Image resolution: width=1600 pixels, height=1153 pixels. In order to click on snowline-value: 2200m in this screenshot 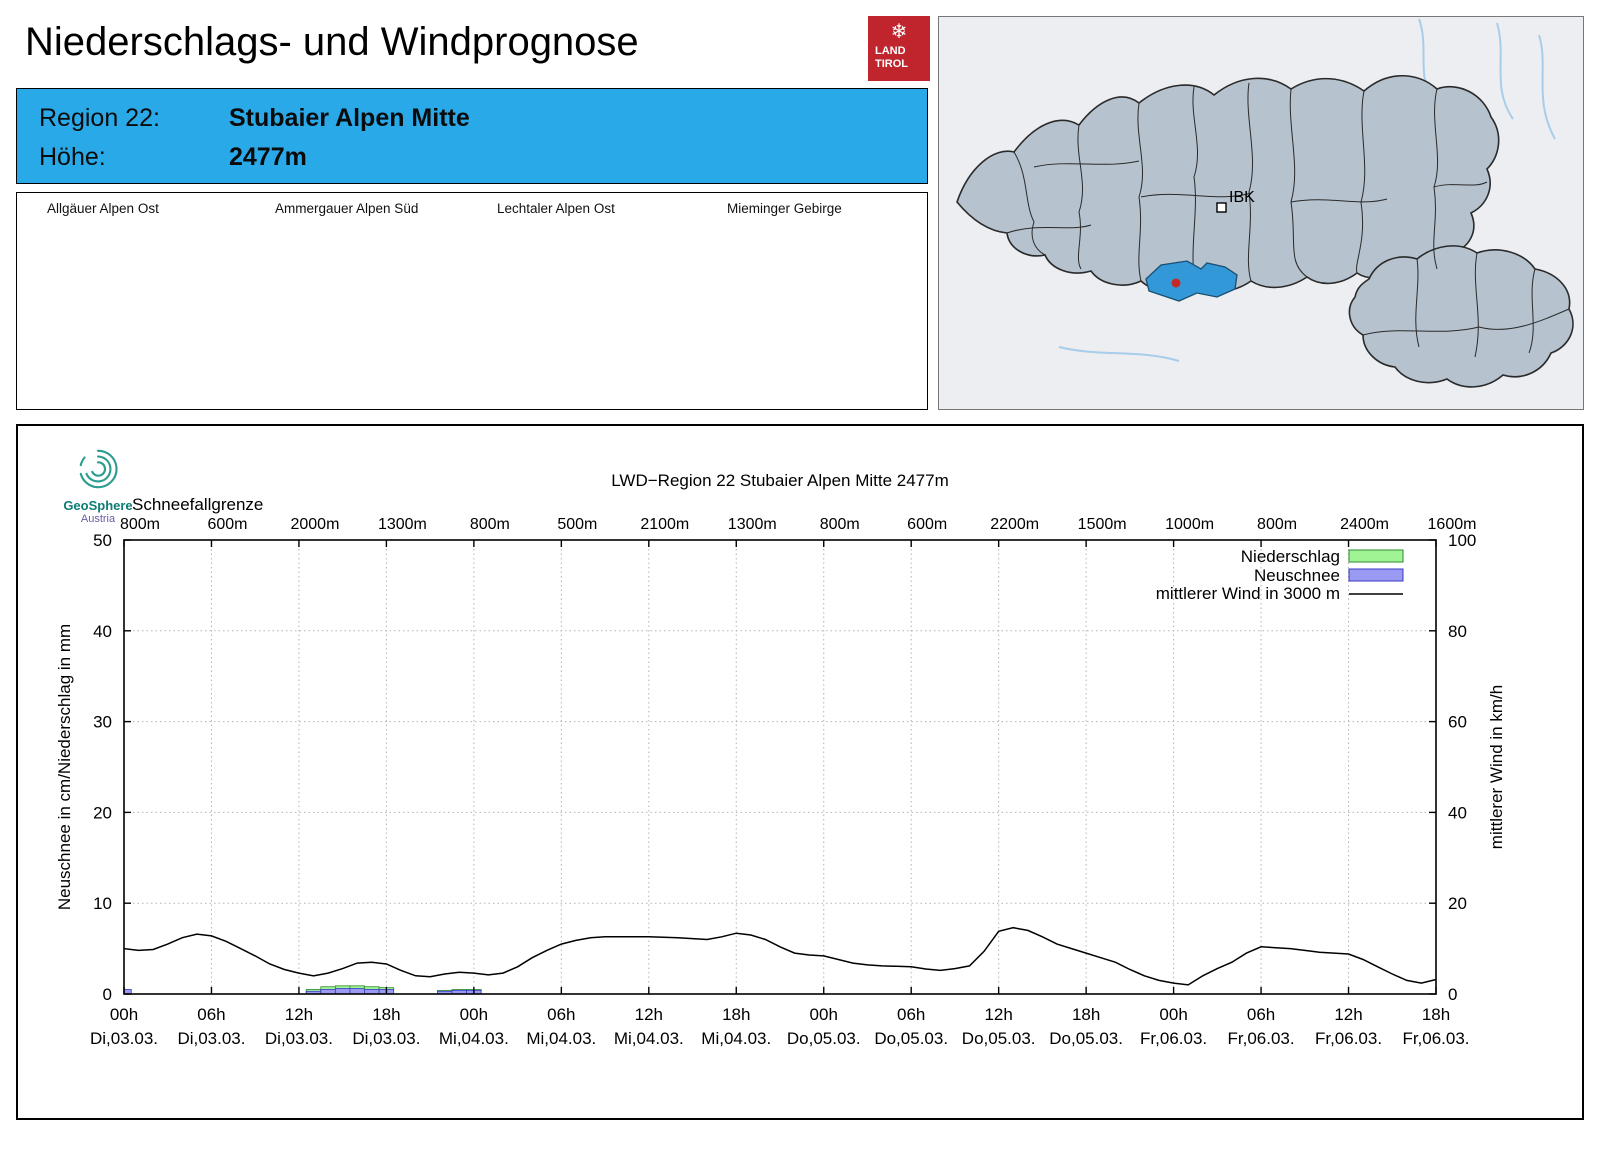, I will do `click(1014, 524)`.